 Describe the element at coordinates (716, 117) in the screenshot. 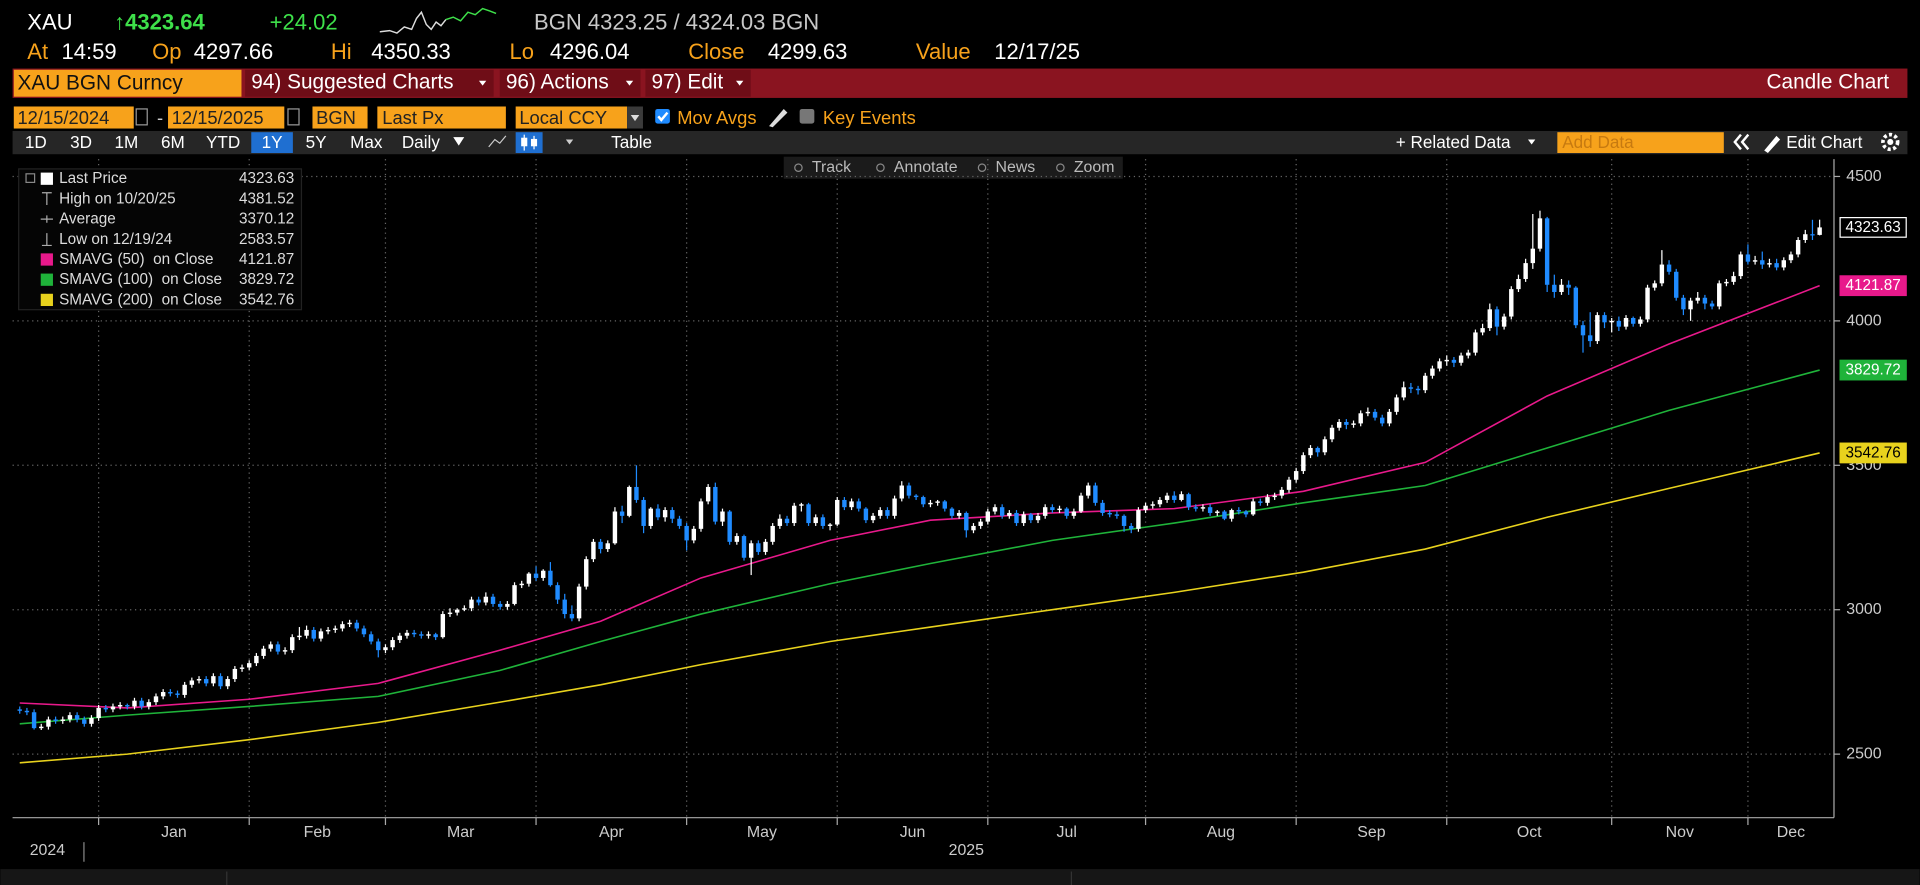

I see `mov-avgs: Mov Avgs` at that location.